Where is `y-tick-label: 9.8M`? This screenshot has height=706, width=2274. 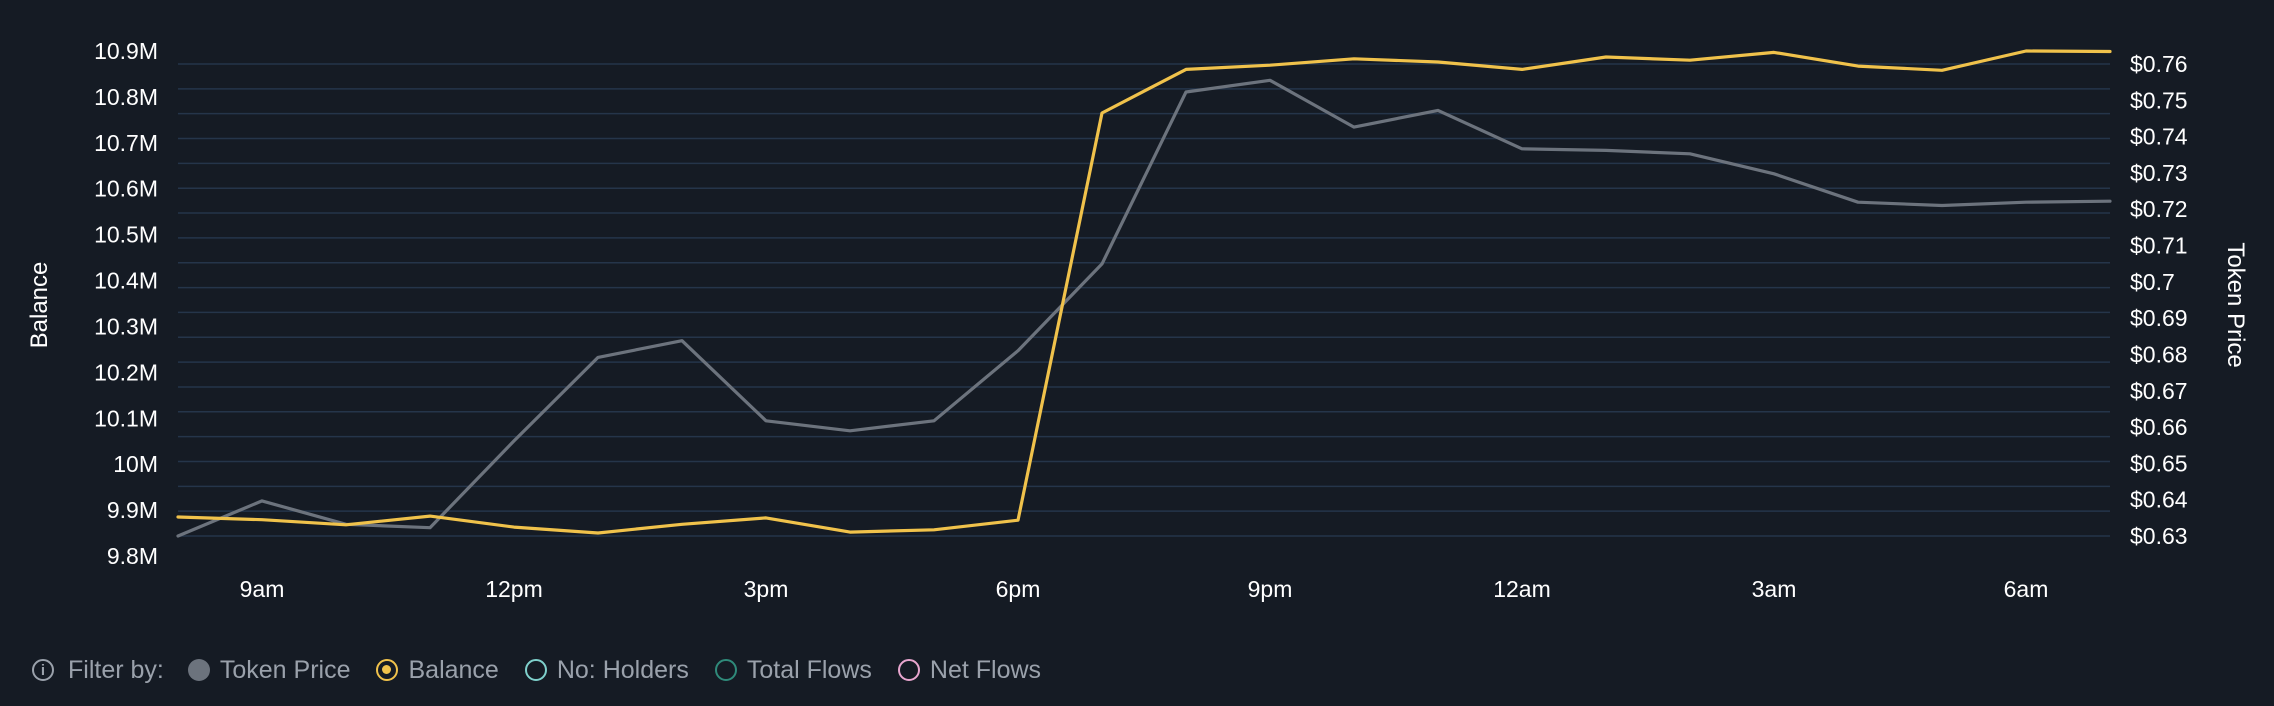
y-tick-label: 9.8M is located at coordinates (132, 556).